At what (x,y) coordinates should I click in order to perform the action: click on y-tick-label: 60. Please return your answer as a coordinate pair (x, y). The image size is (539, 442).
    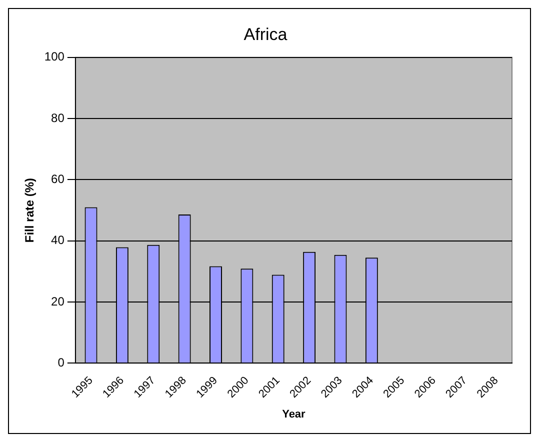
    Looking at the image, I should click on (58, 179).